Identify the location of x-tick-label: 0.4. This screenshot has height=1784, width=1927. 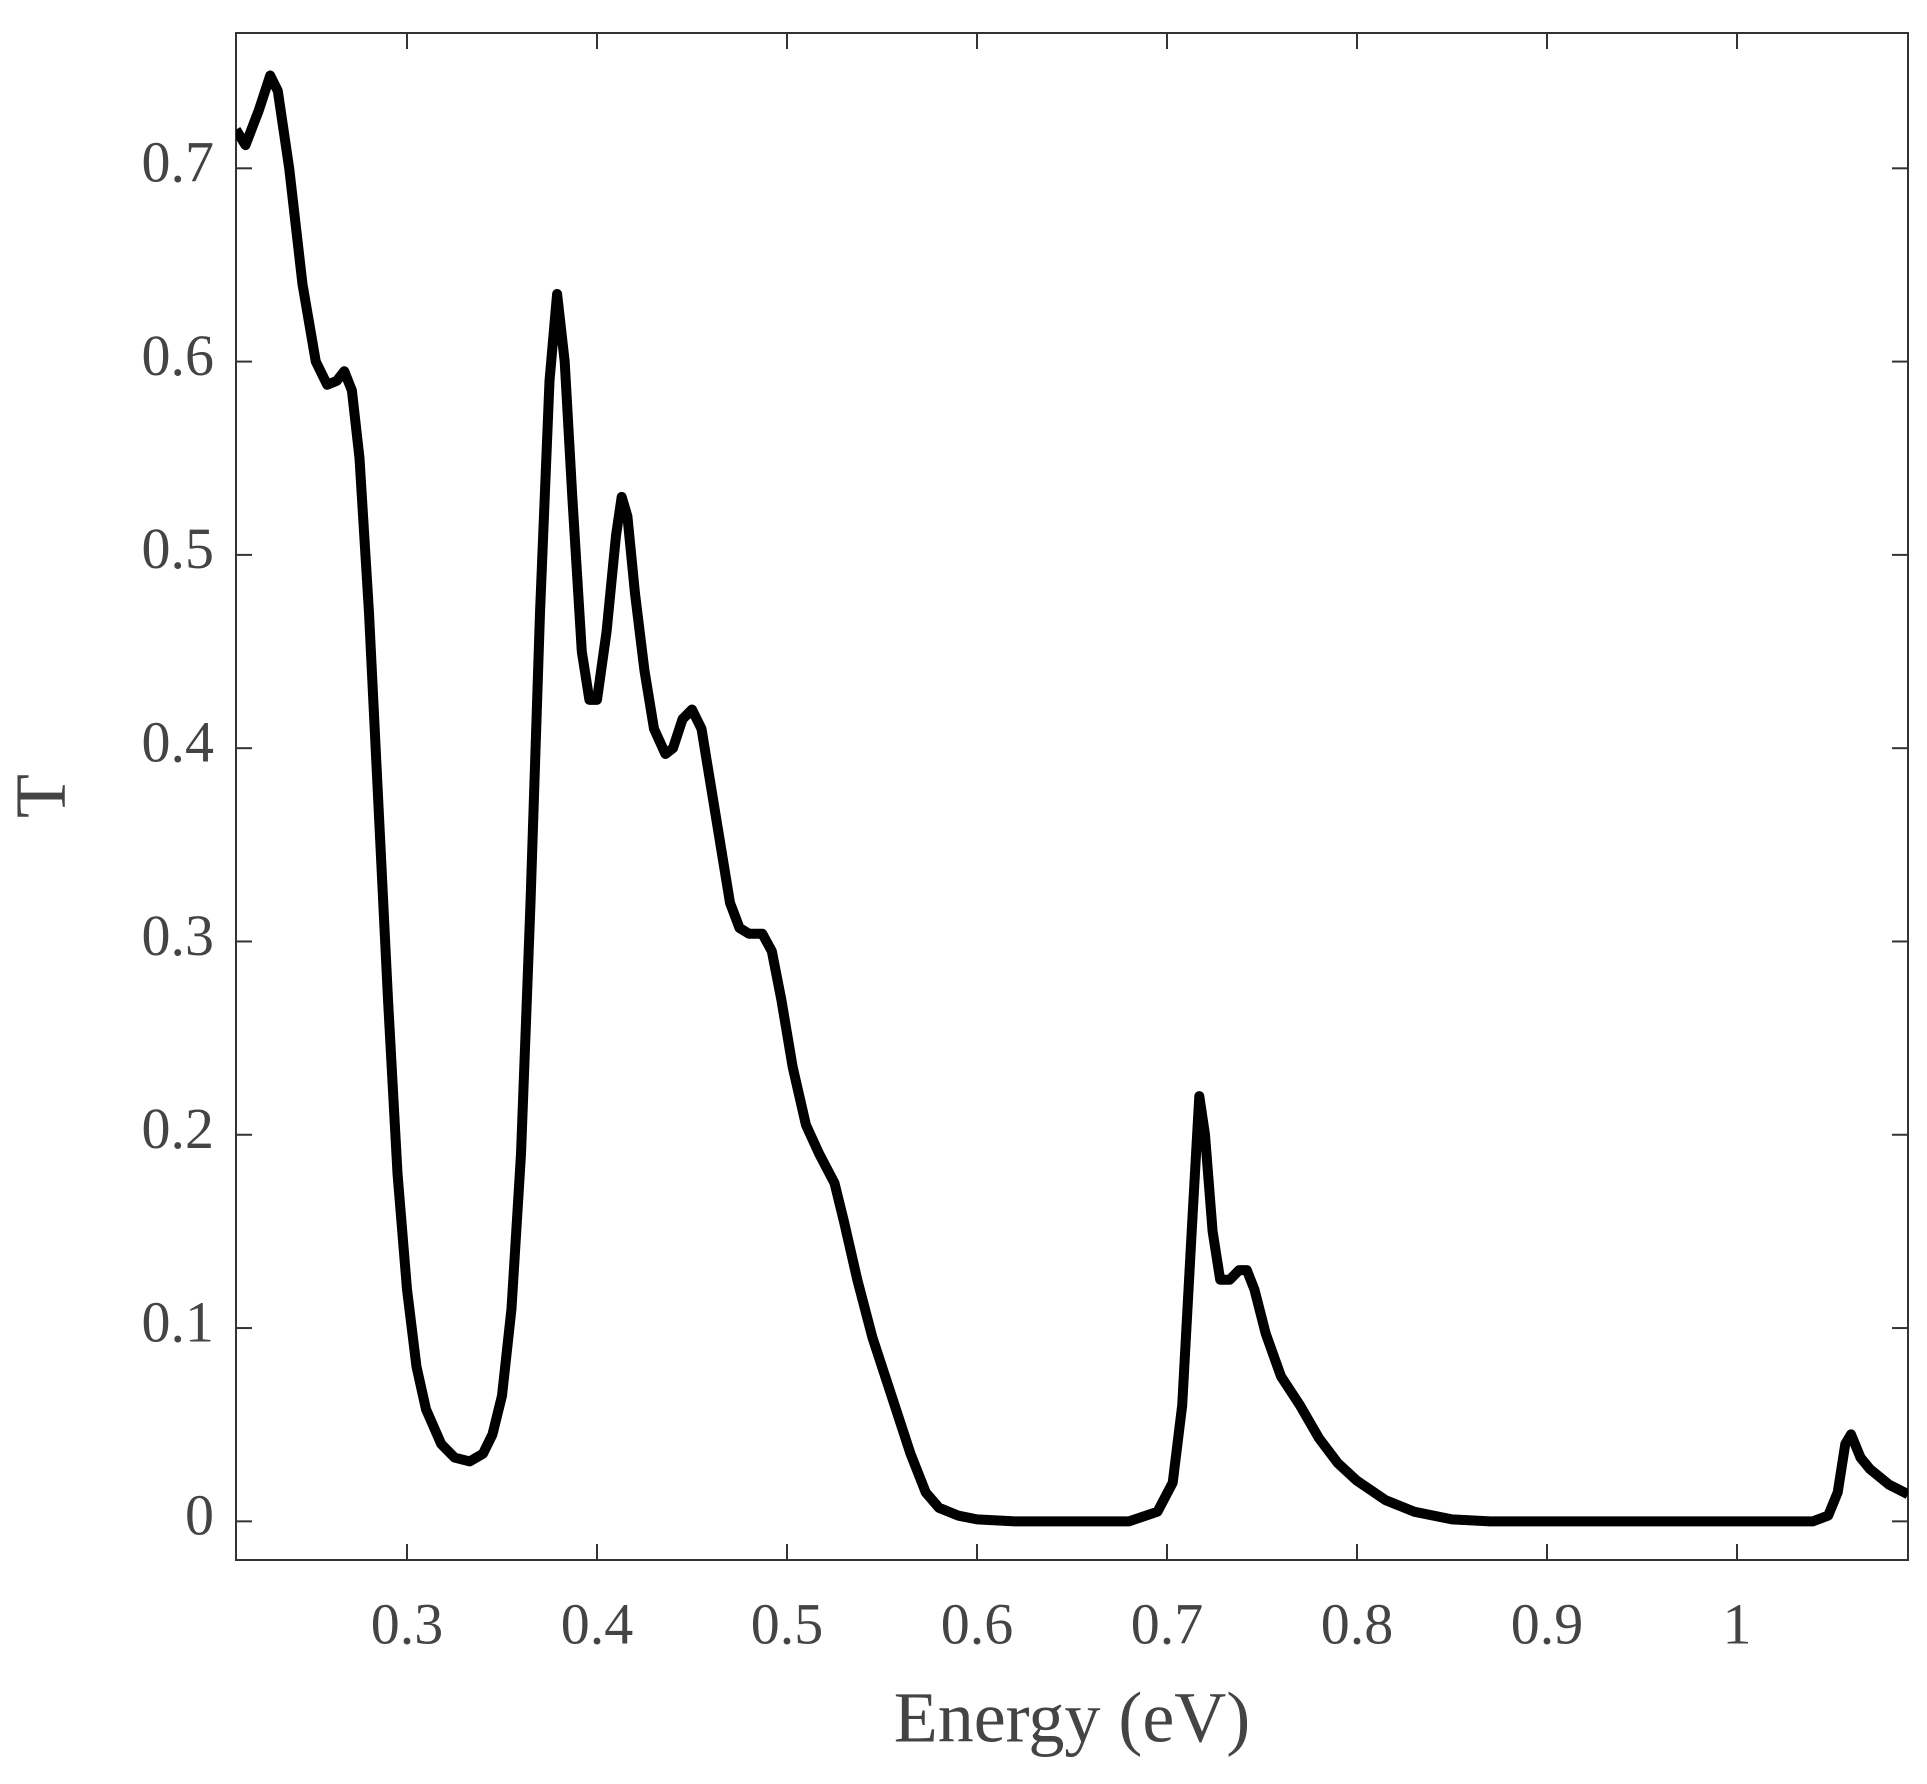
(597, 1623).